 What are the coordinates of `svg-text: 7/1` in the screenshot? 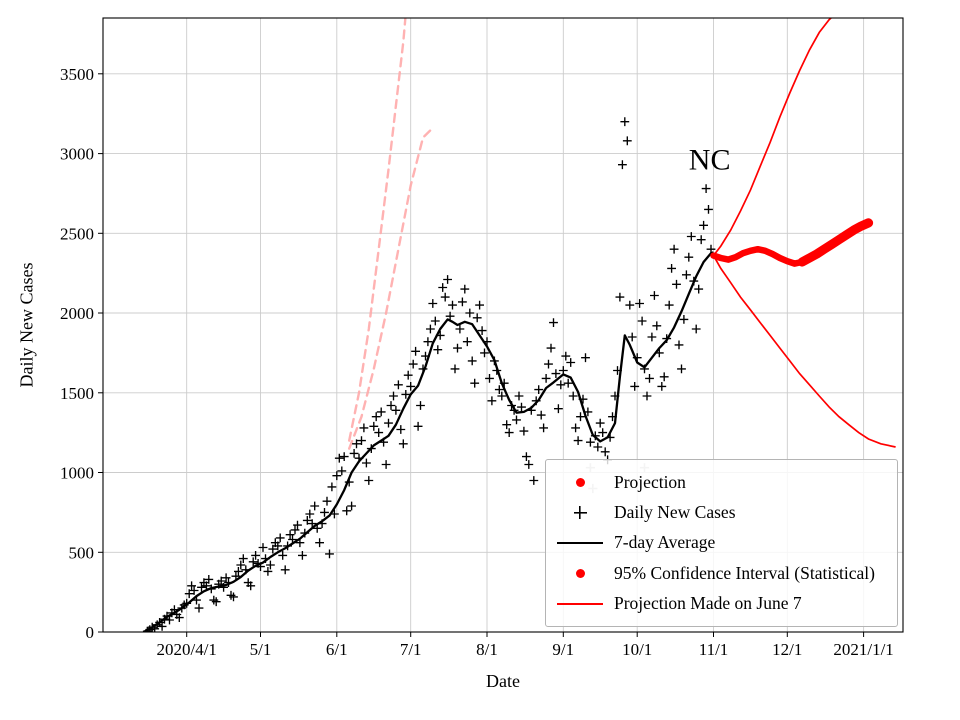 It's located at (411, 649).